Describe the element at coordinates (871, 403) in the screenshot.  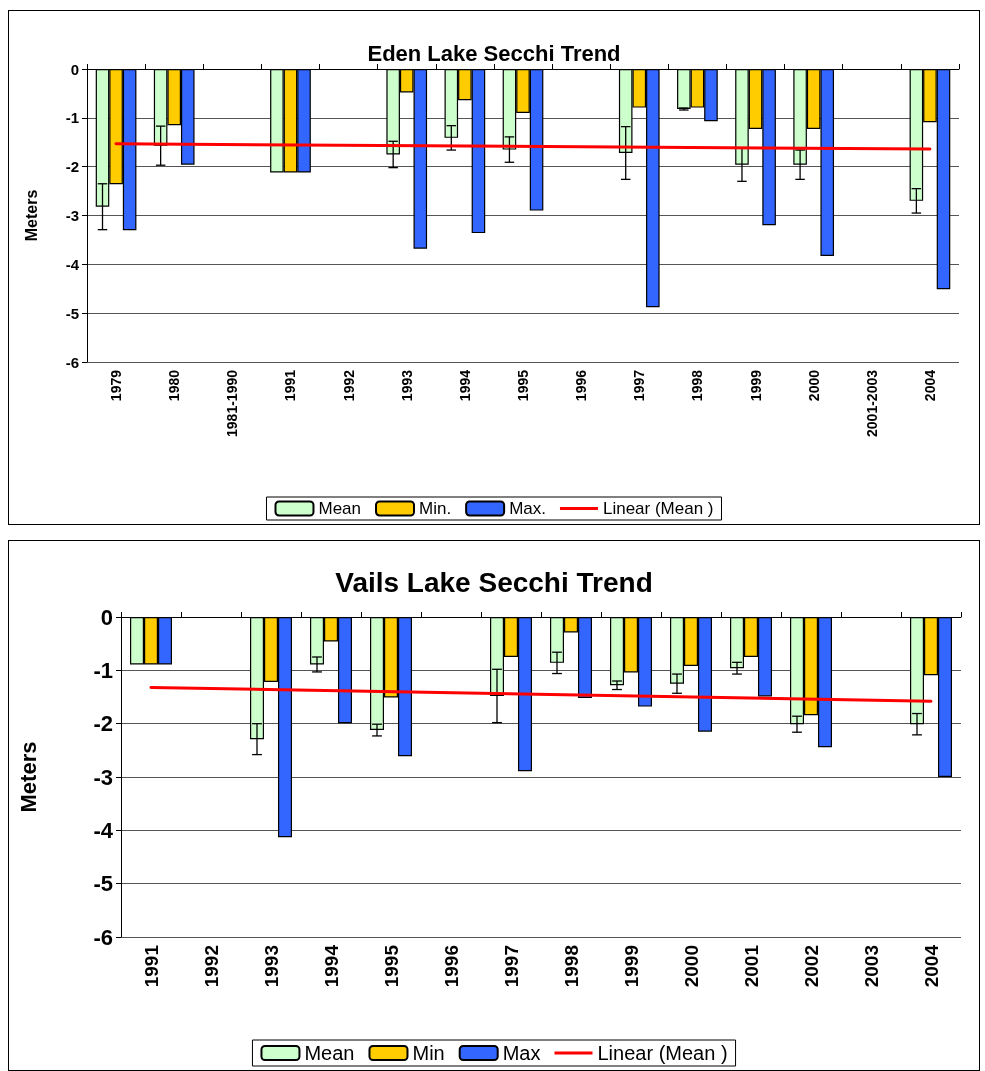
I see `x-tick-label: 2001-2003` at that location.